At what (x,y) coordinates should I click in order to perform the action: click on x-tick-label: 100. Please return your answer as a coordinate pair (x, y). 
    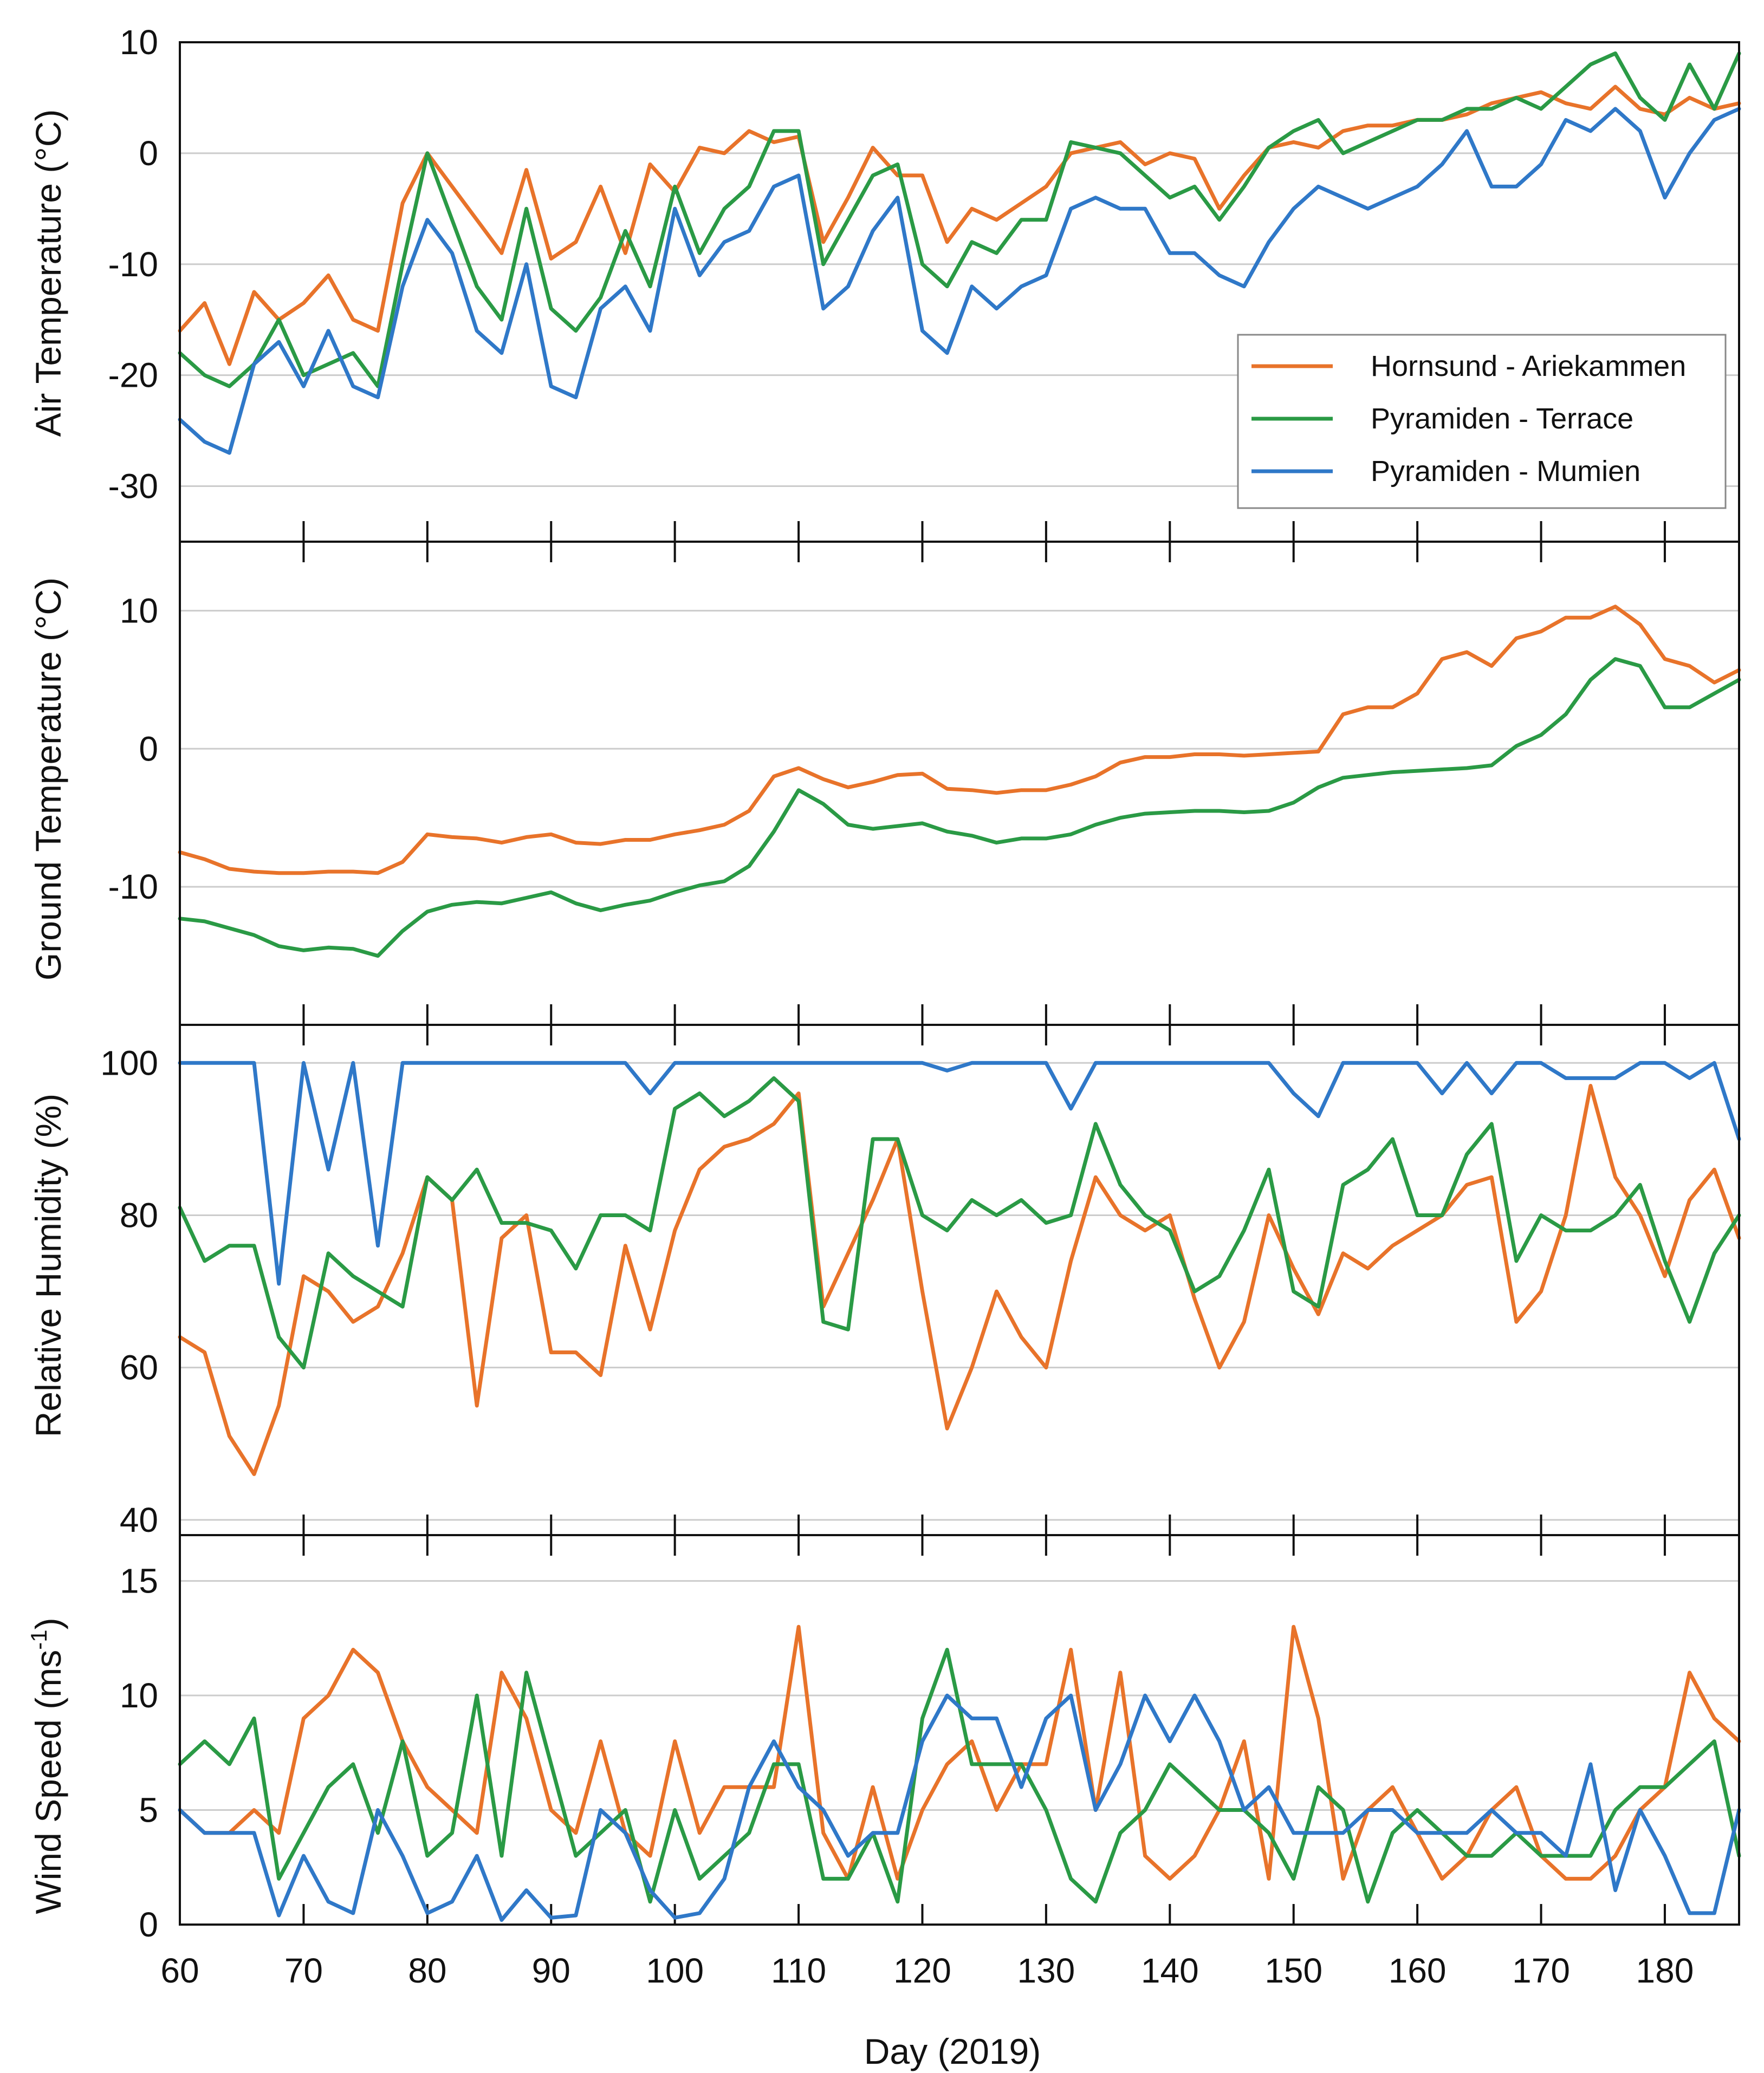
    Looking at the image, I should click on (675, 1971).